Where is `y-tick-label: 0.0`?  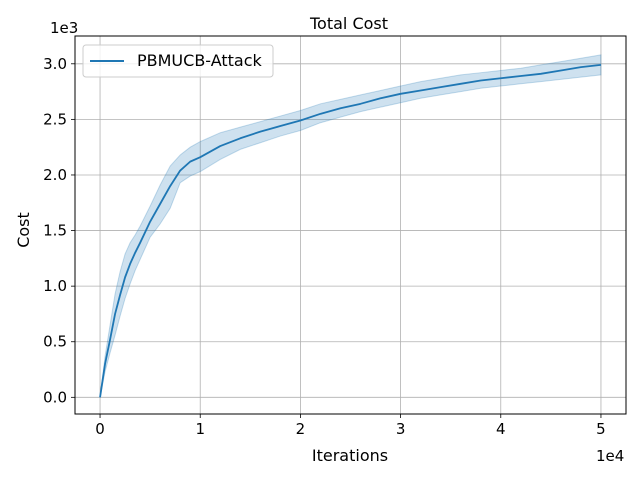
y-tick-label: 0.0 is located at coordinates (55, 397).